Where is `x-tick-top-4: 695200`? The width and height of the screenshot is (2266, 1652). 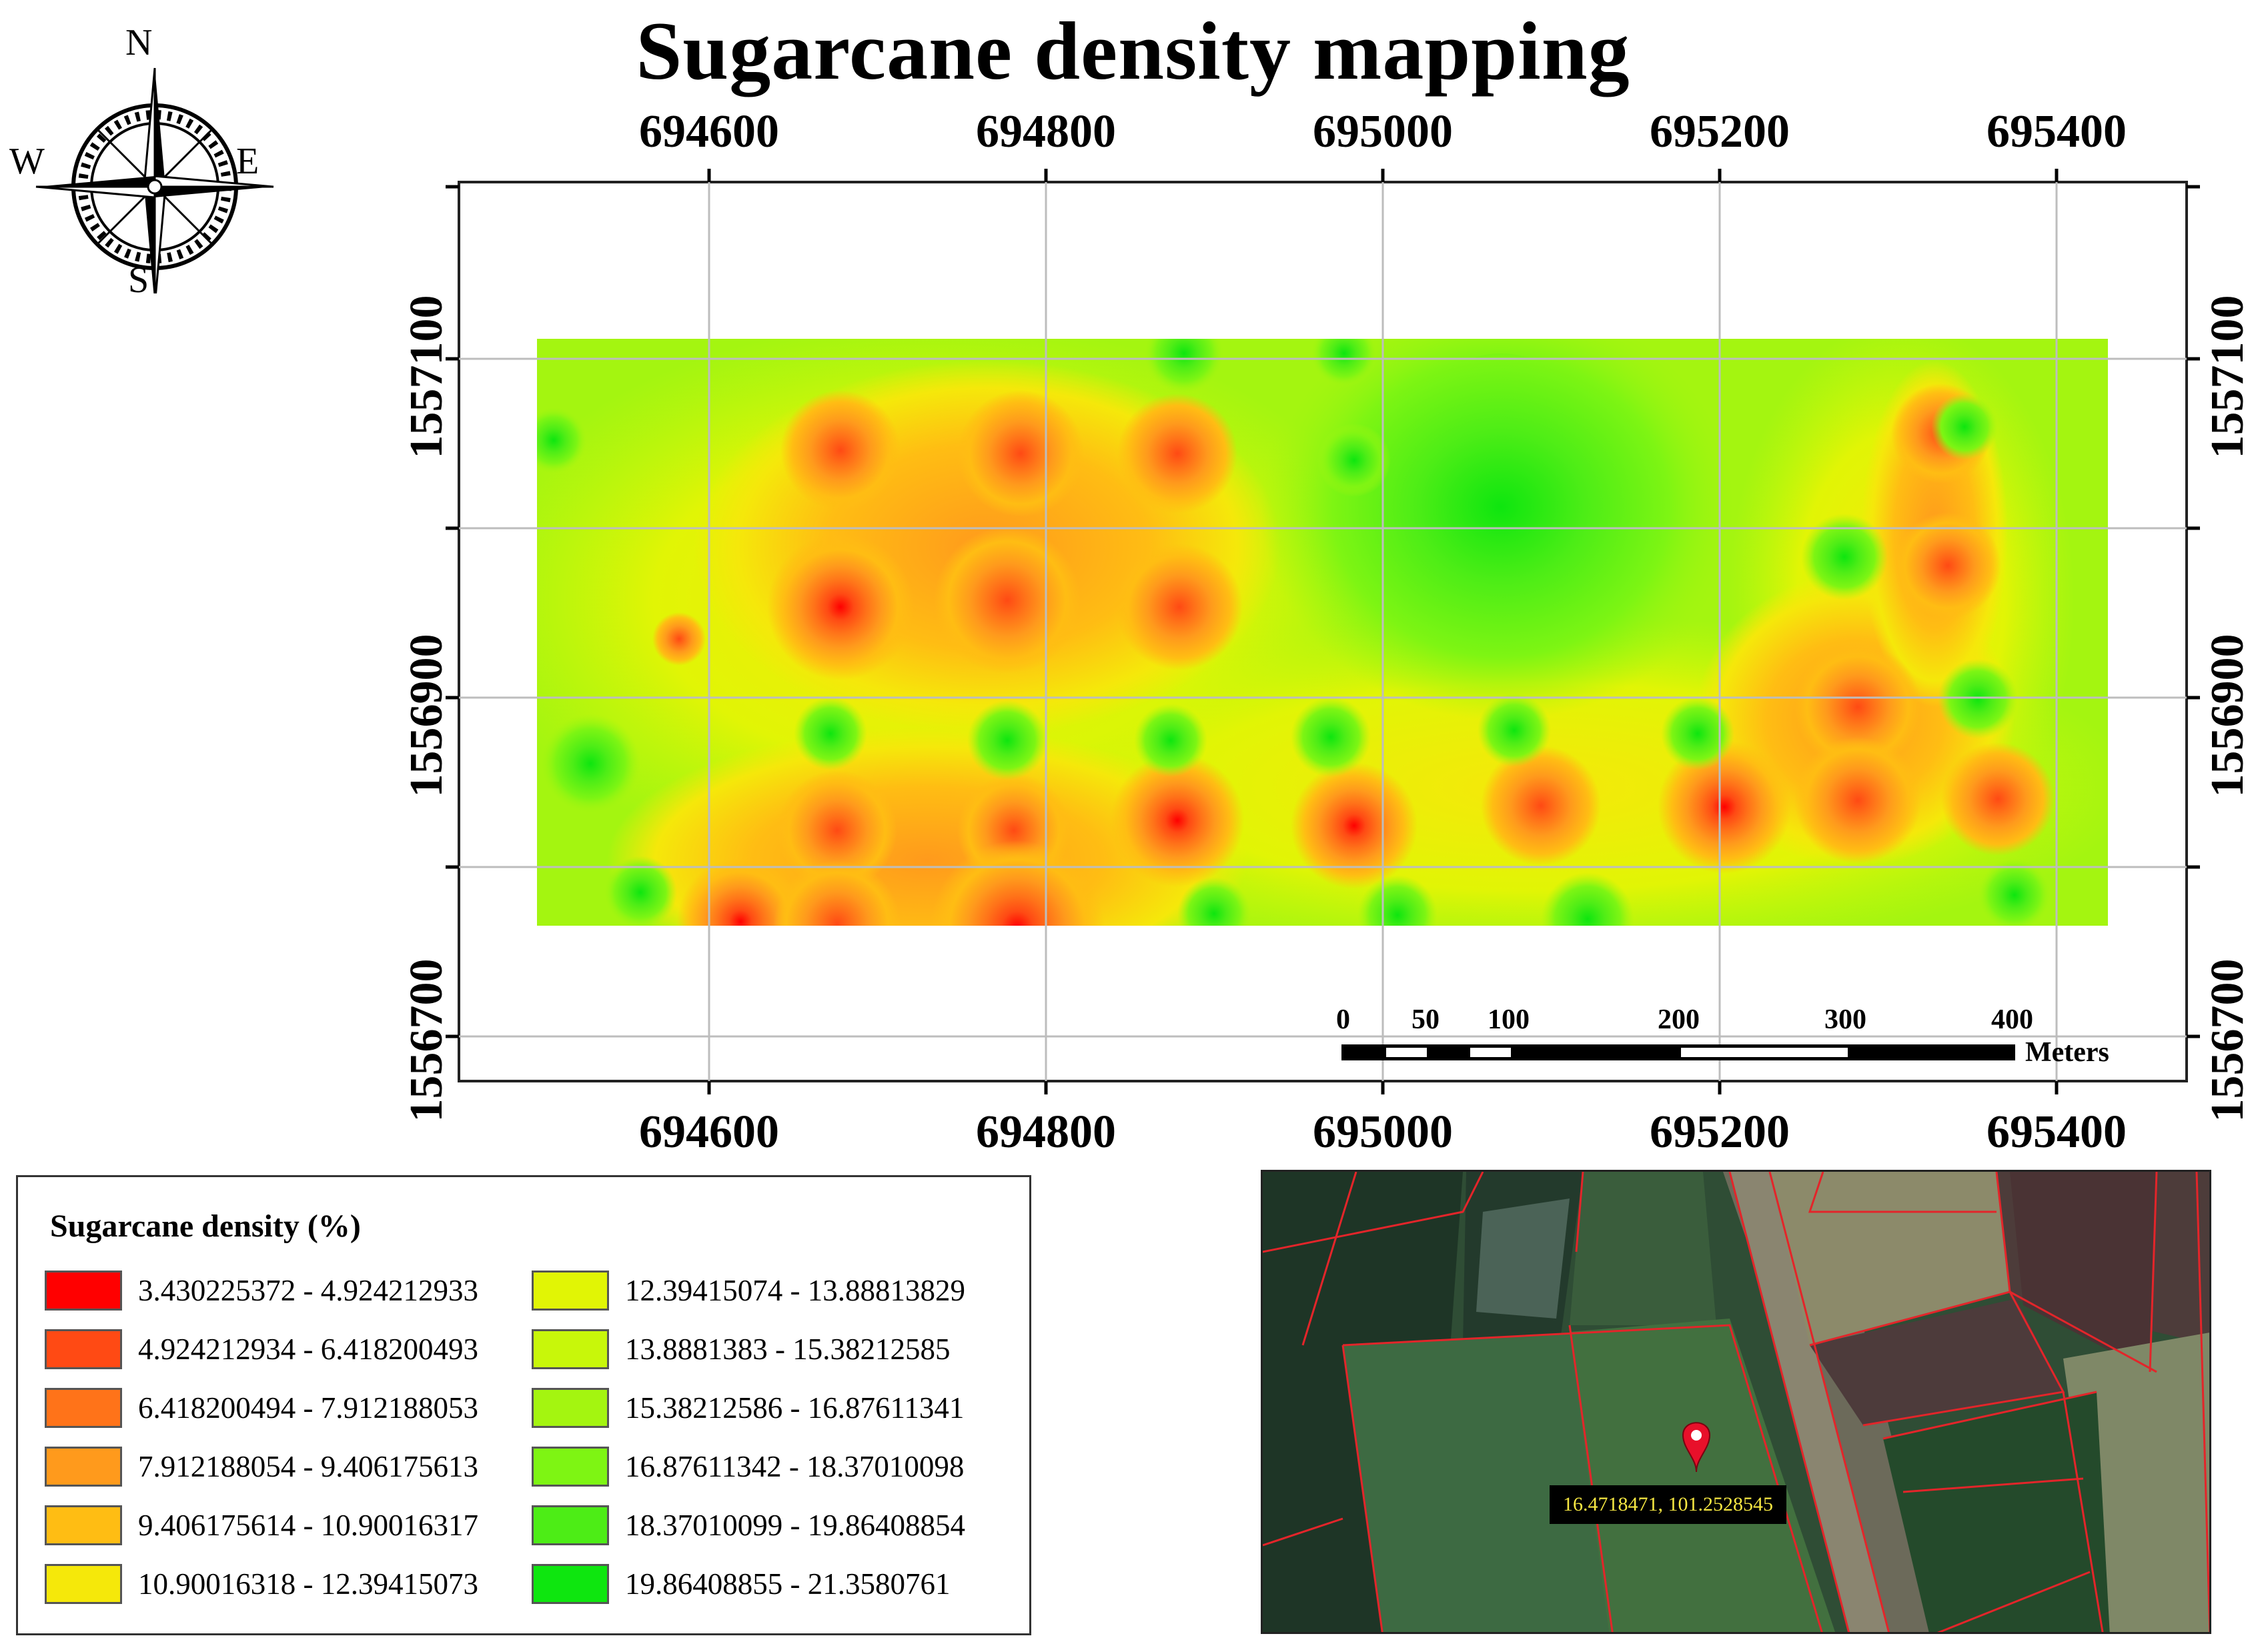
x-tick-top-4: 695200 is located at coordinates (1720, 131).